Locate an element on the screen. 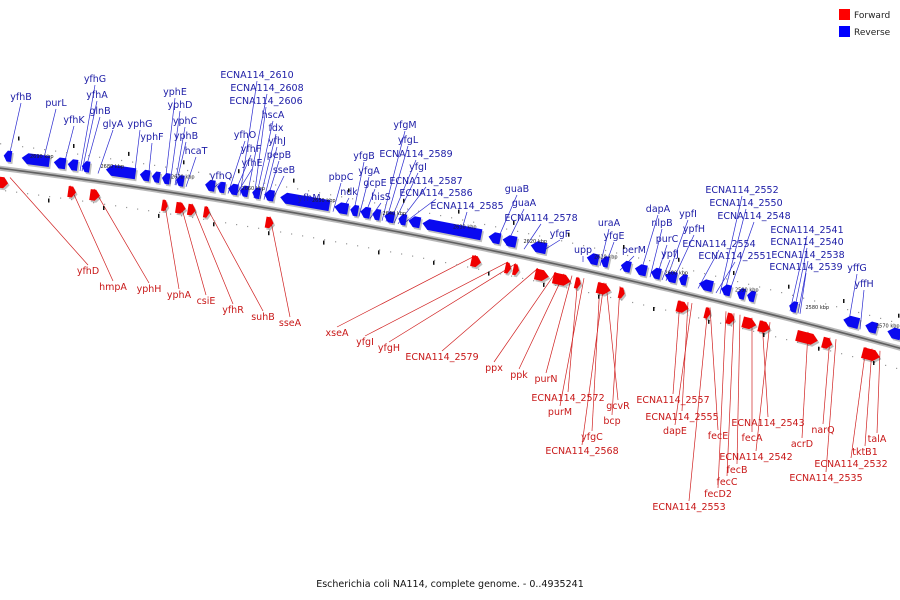  gene-label-ecna114-2548: ECNA114_2548 is located at coordinates (753, 216).